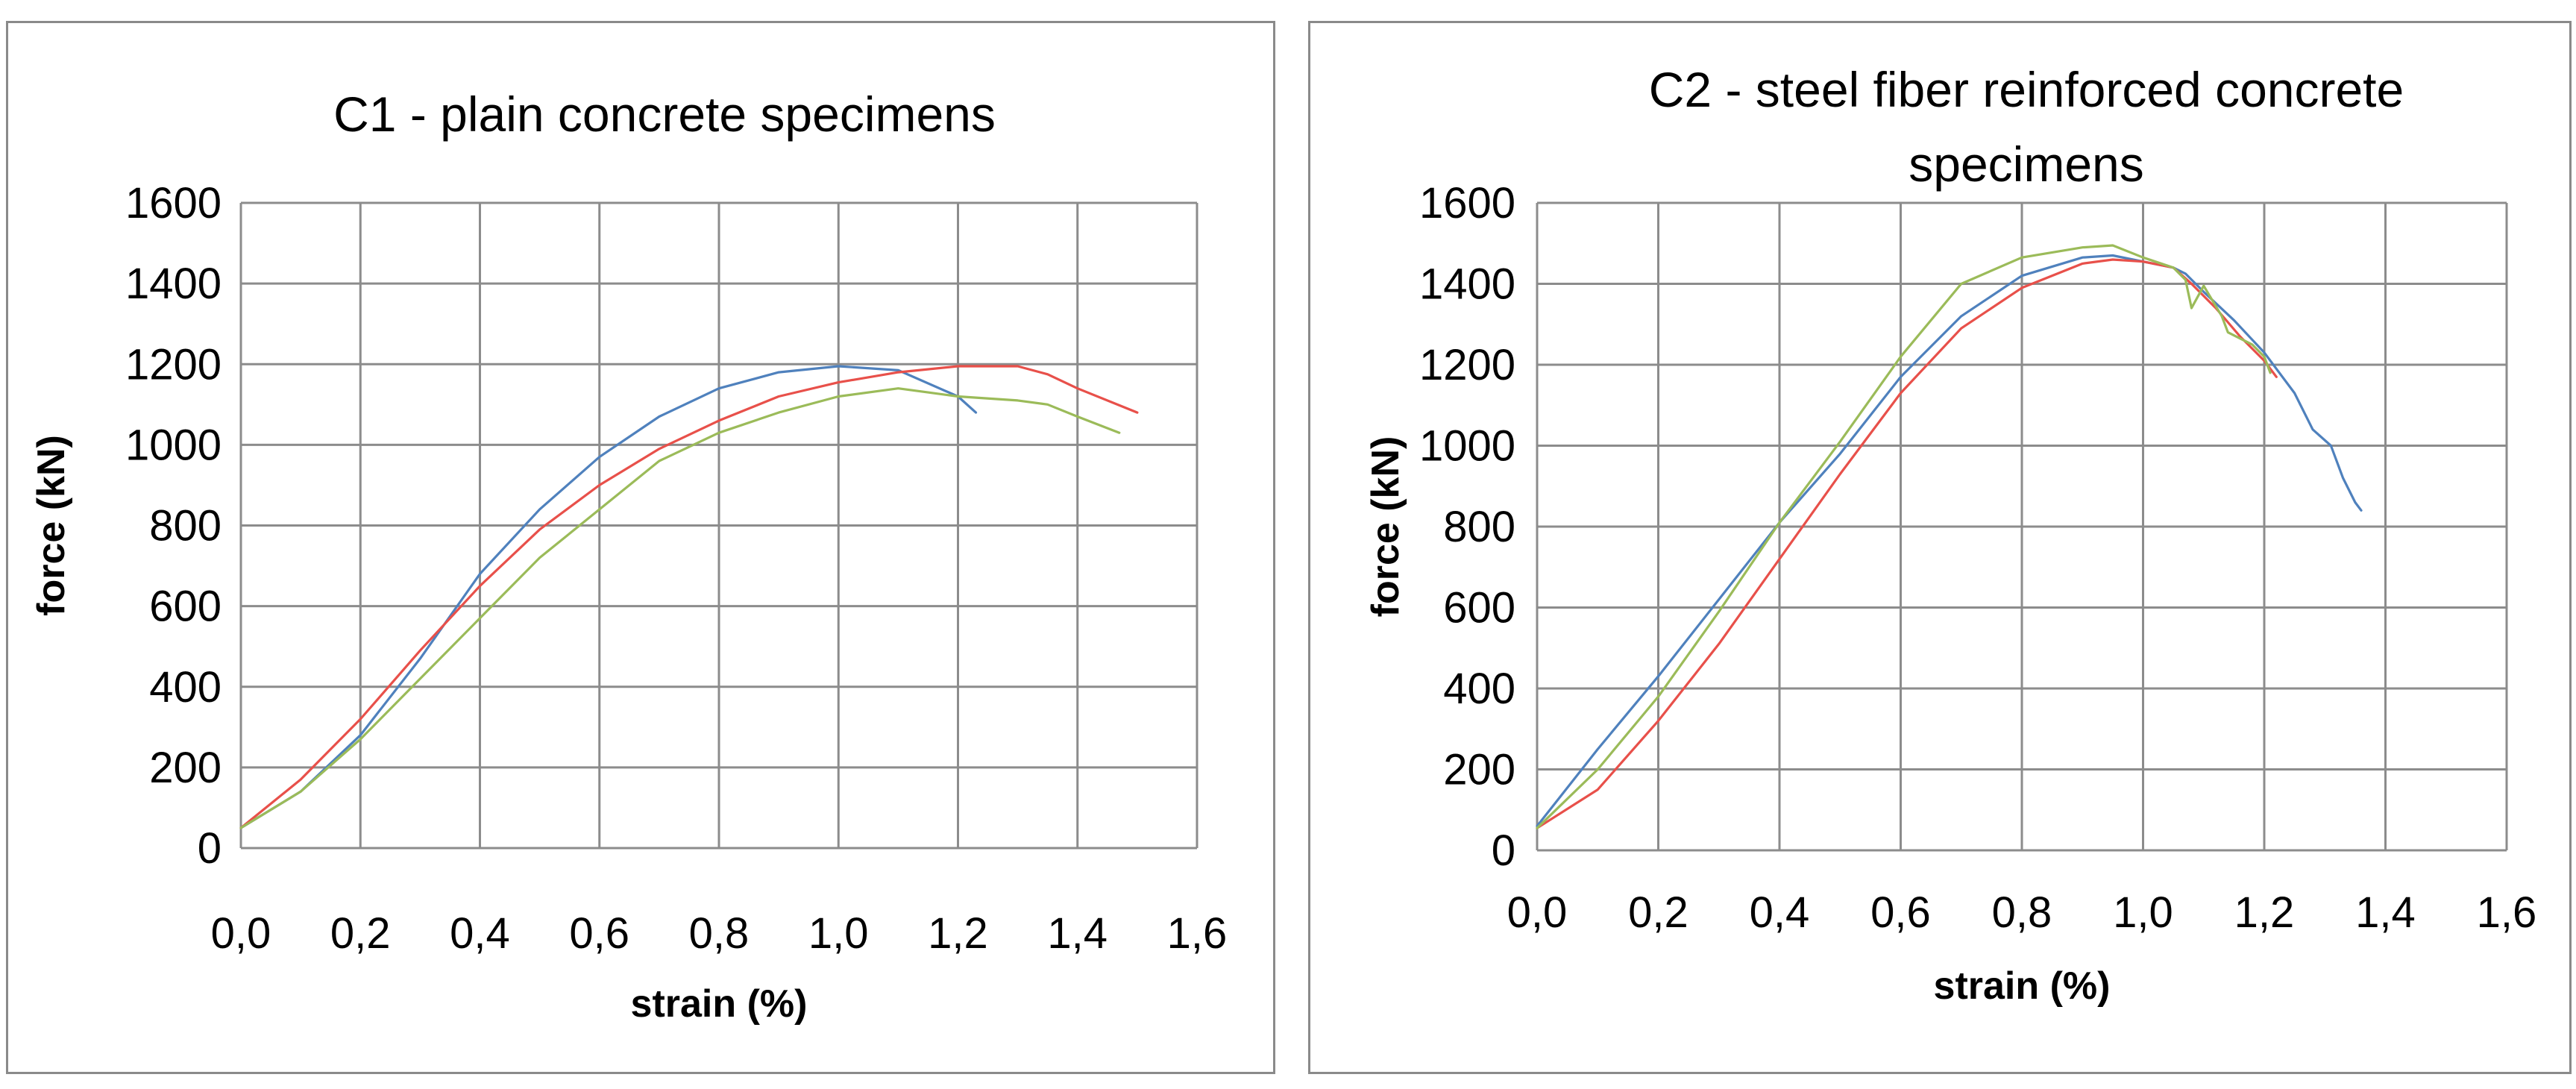 This screenshot has width=2576, height=1089. I want to click on chart-title: C2 - steel fiber reinforced concrete, so click(2027, 89).